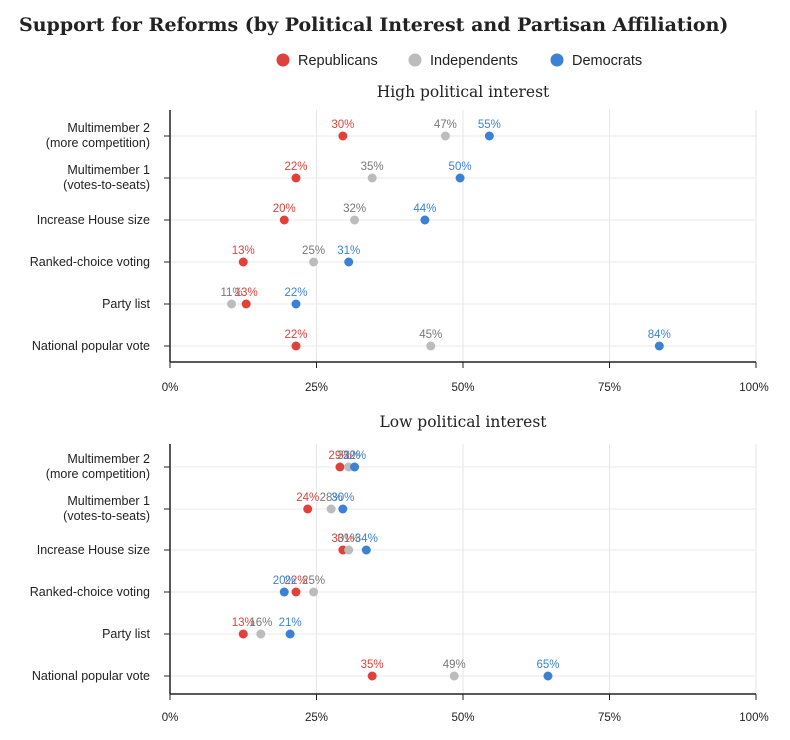 The width and height of the screenshot is (790, 740). I want to click on category-label-increase-house-size: Increase House size, so click(93, 220).